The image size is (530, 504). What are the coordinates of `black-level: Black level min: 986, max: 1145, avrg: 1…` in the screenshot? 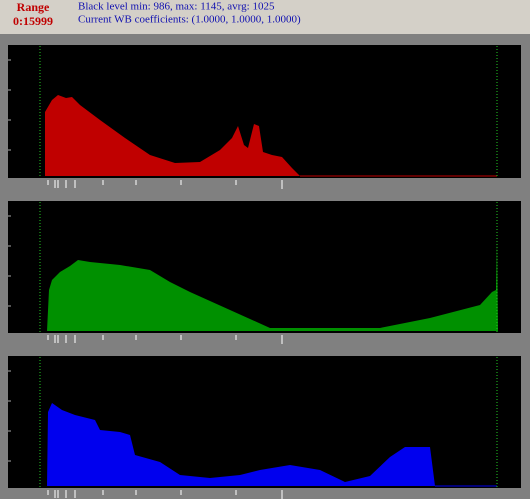 It's located at (176, 7).